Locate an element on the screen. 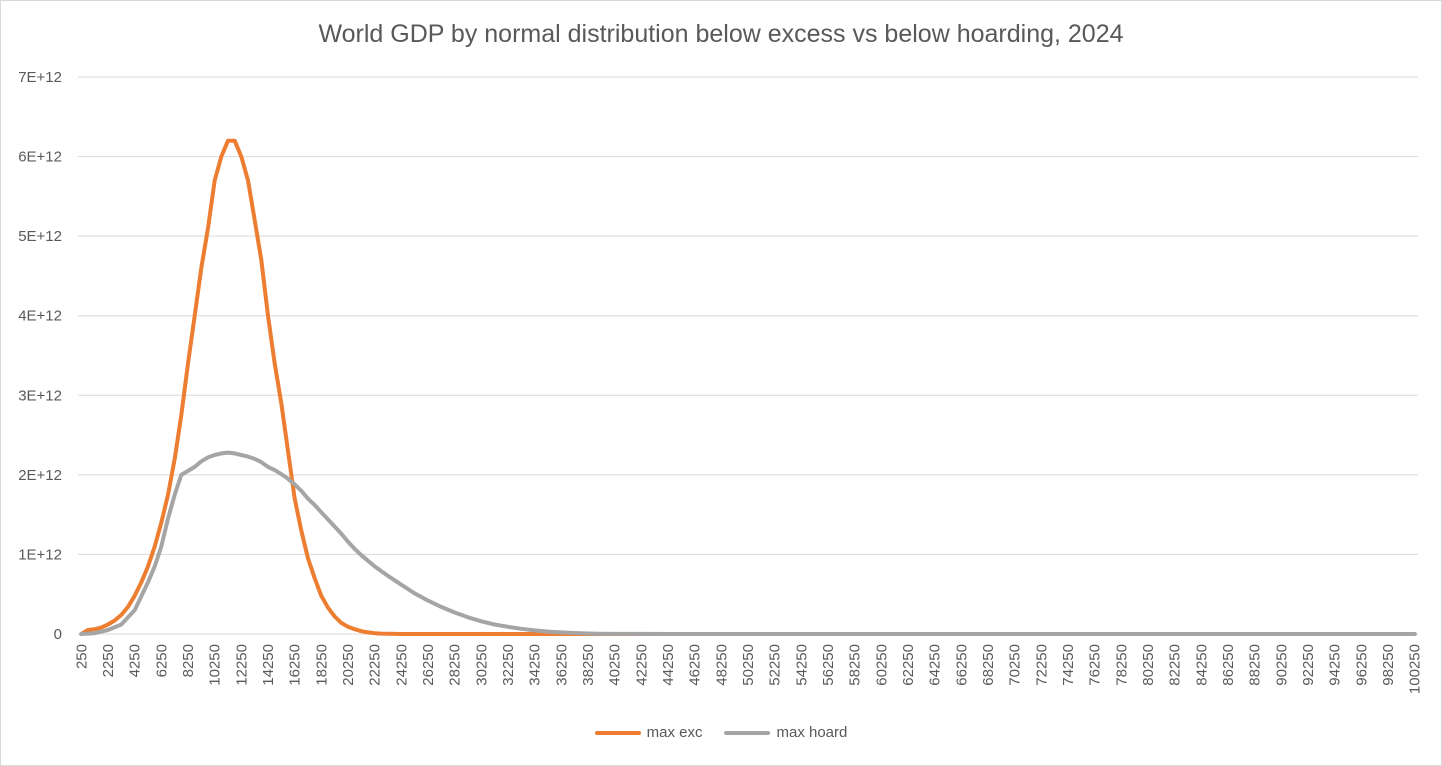 The width and height of the screenshot is (1442, 766). x-tick-label: 24250 is located at coordinates (401, 665).